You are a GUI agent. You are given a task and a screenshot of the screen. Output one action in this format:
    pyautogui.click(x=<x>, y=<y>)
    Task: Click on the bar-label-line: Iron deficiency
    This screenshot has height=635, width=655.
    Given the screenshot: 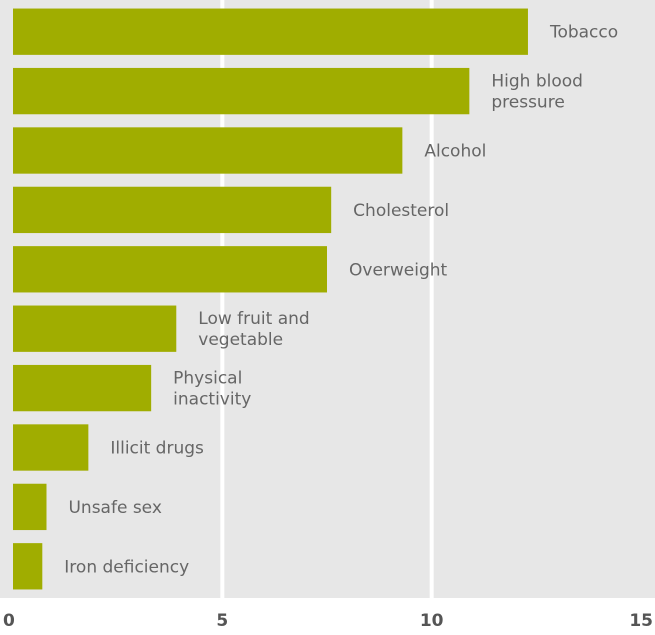 What is the action you would take?
    pyautogui.click(x=126, y=567)
    